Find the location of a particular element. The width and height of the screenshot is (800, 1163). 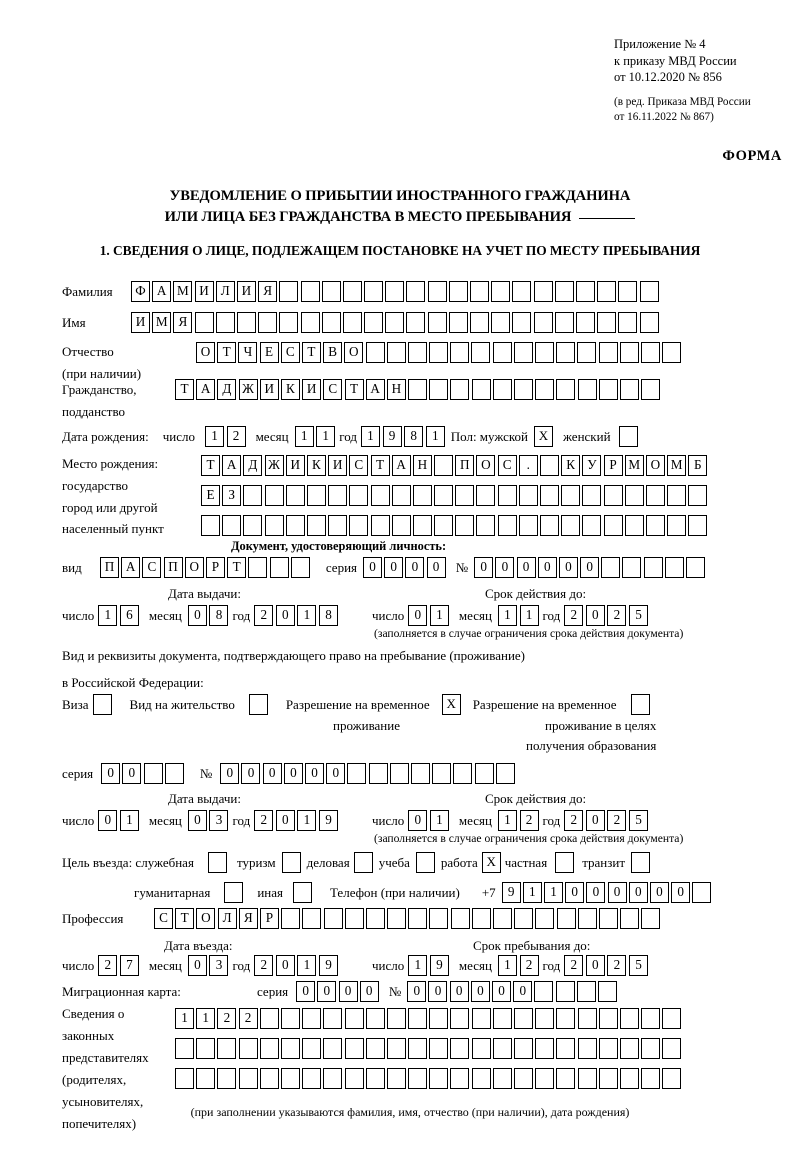

permit-number-cells-2: 0 is located at coordinates (272, 773).